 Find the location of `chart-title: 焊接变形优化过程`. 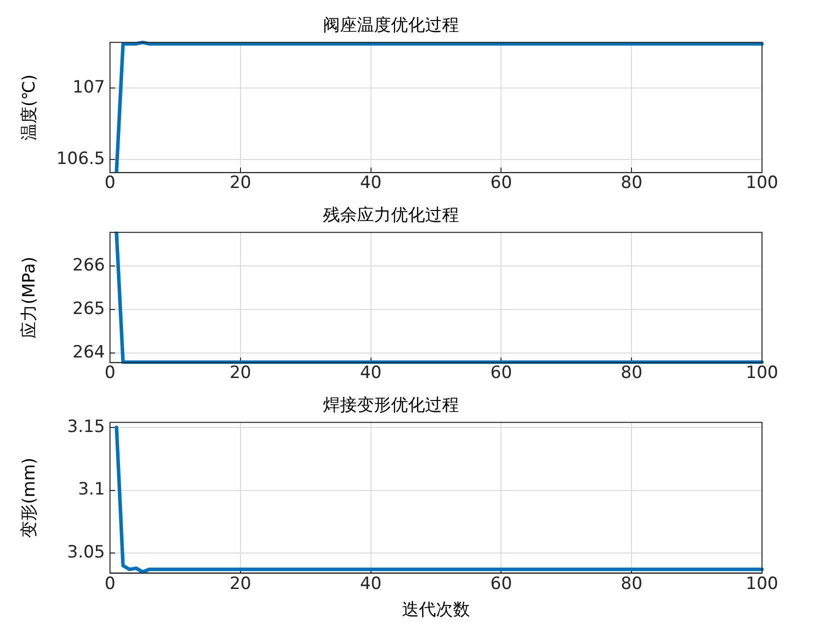

chart-title: 焊接变形优化过程 is located at coordinates (391, 406).